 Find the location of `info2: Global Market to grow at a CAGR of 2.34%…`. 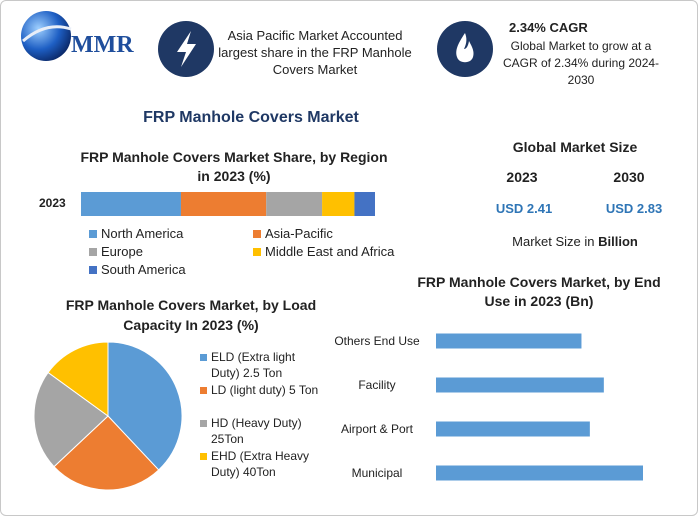

info2: Global Market to grow at a CAGR of 2.34%… is located at coordinates (581, 63).